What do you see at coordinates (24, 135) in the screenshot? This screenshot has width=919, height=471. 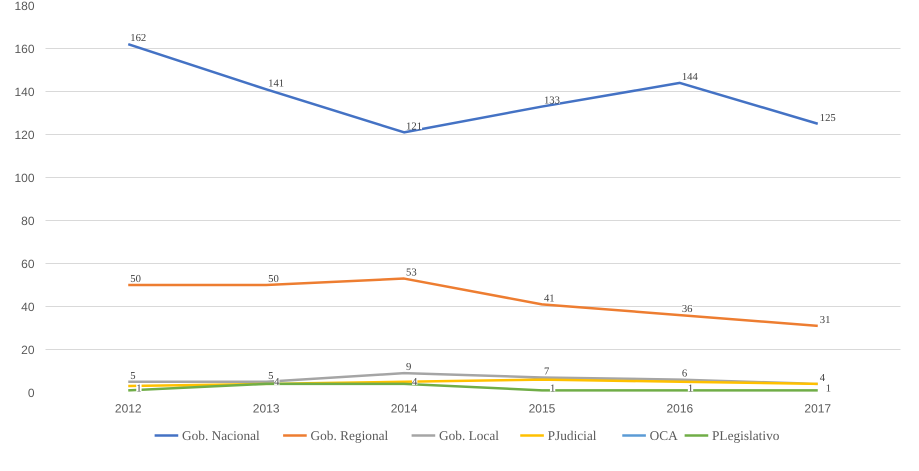 I see `y-tick-label: 120` at bounding box center [24, 135].